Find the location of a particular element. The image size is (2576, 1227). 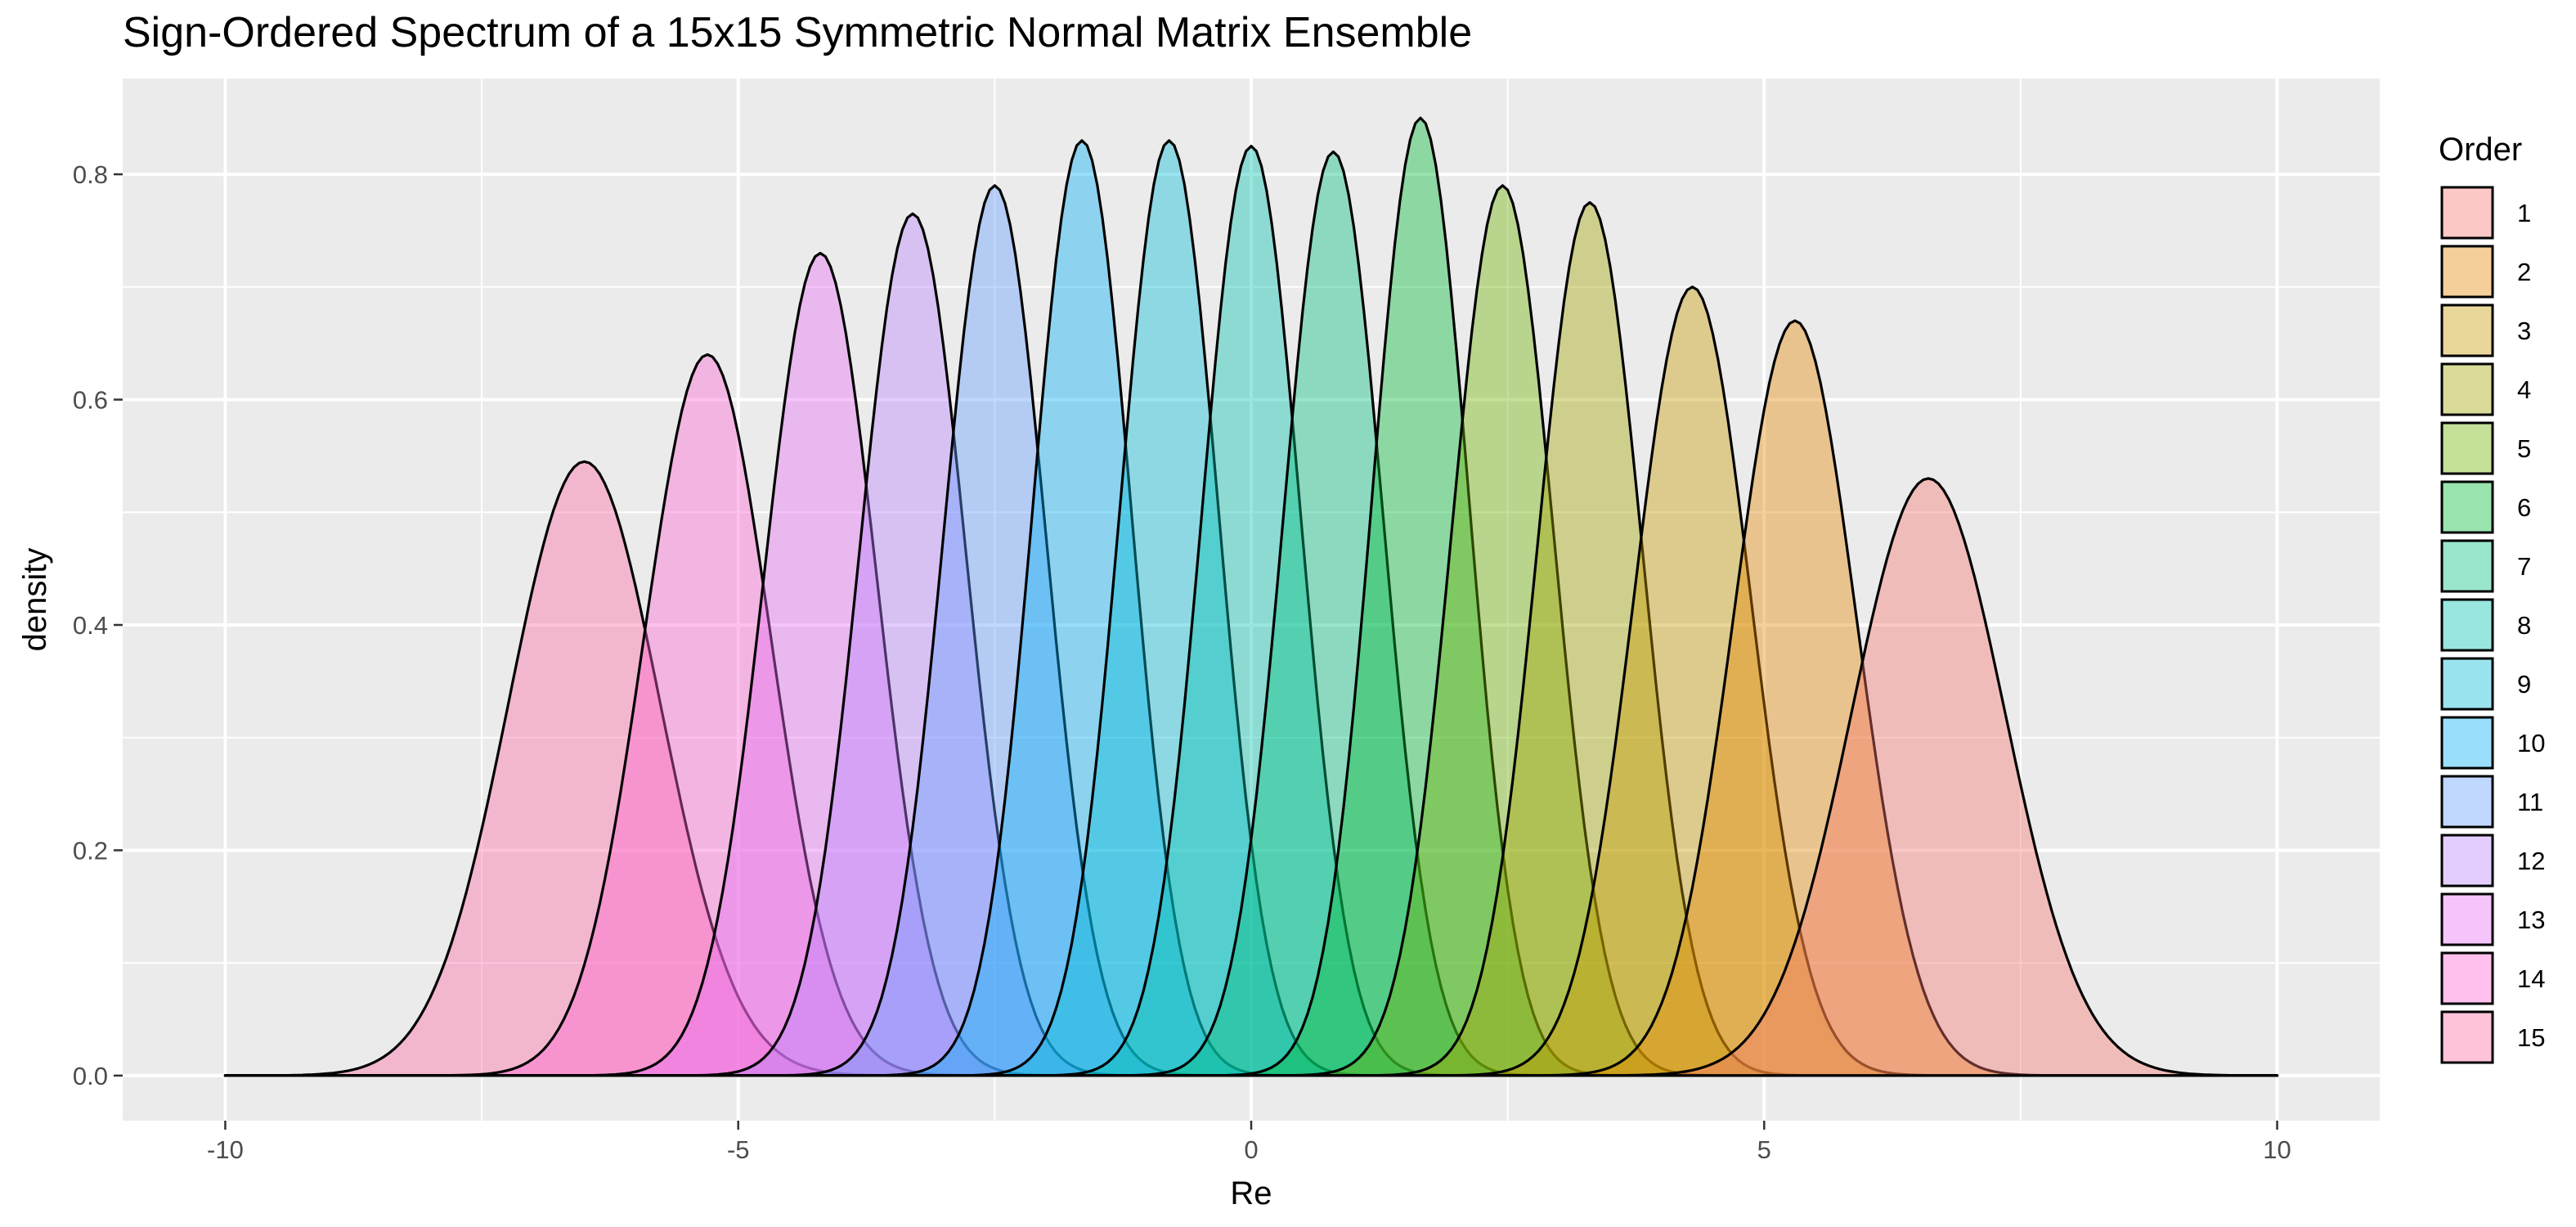

x-axis: -10 -5 0 5 10 is located at coordinates (1249, 1142).